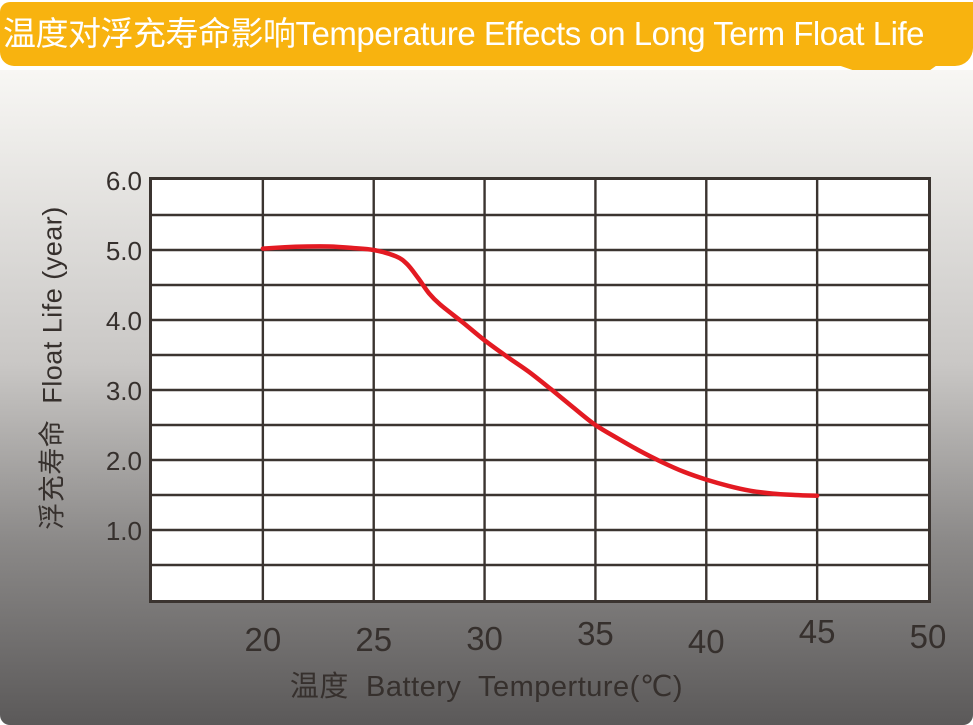  Describe the element at coordinates (123, 251) in the screenshot. I see `y-tick-label: 5.0` at that location.